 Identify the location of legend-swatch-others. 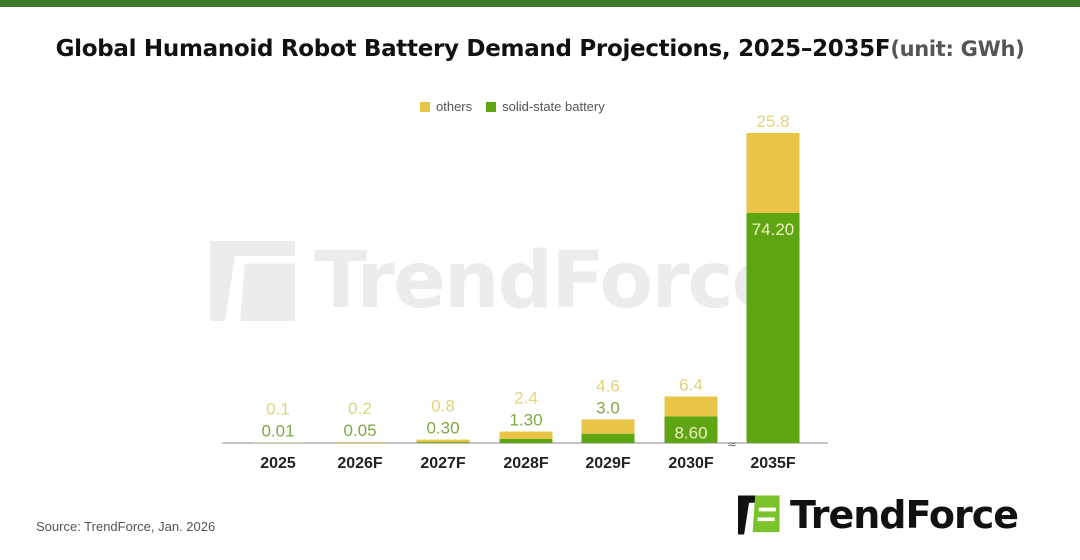
(425, 106).